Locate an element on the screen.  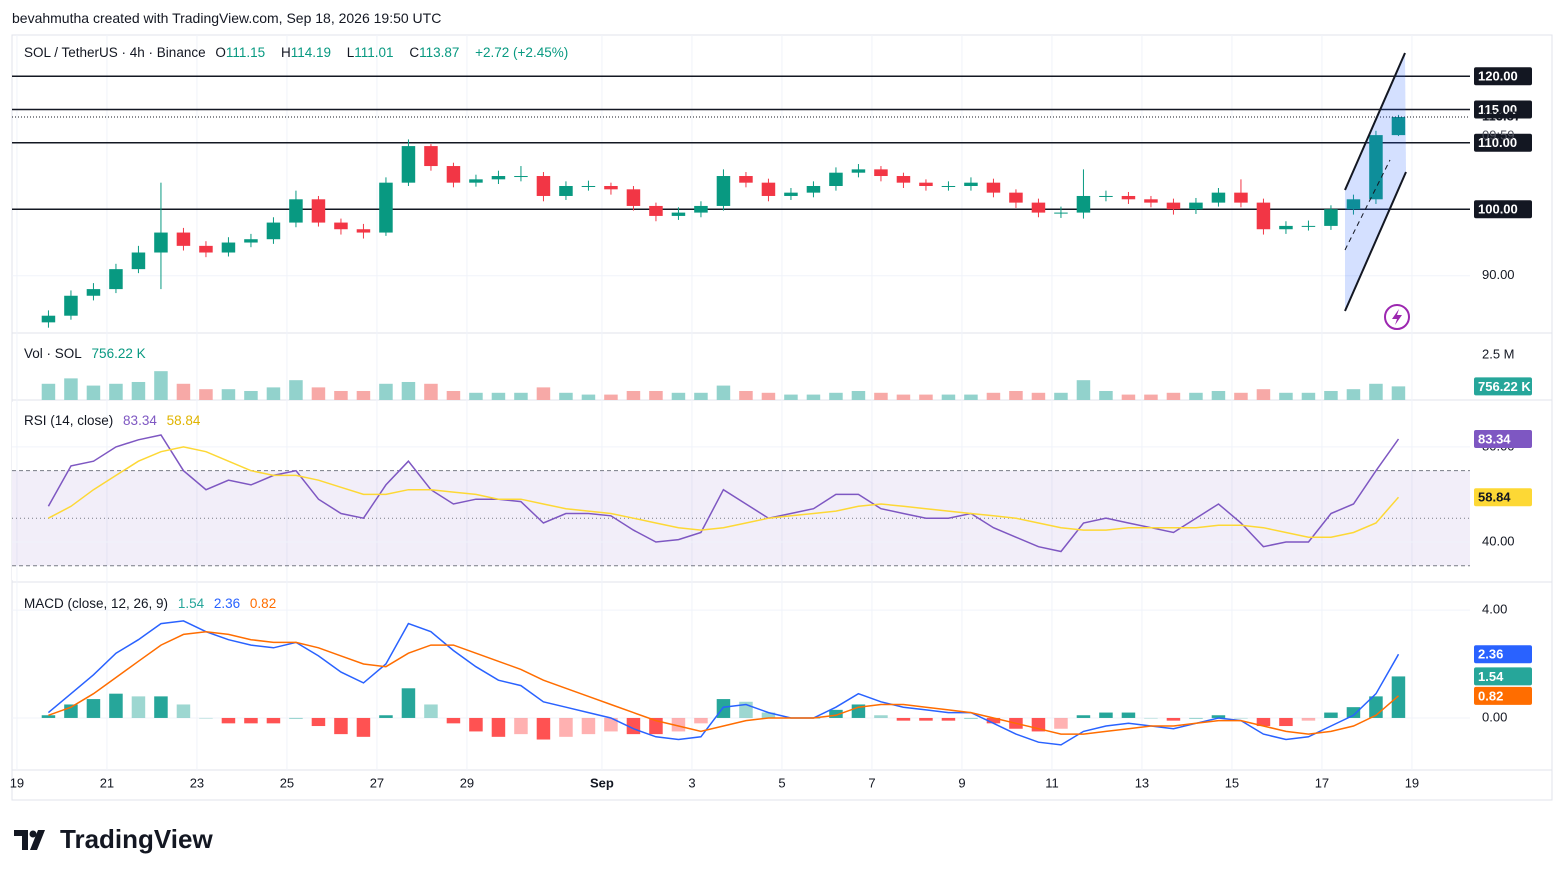
macd-title: MACD (close, 12, 26, 9) is located at coordinates (96, 603).